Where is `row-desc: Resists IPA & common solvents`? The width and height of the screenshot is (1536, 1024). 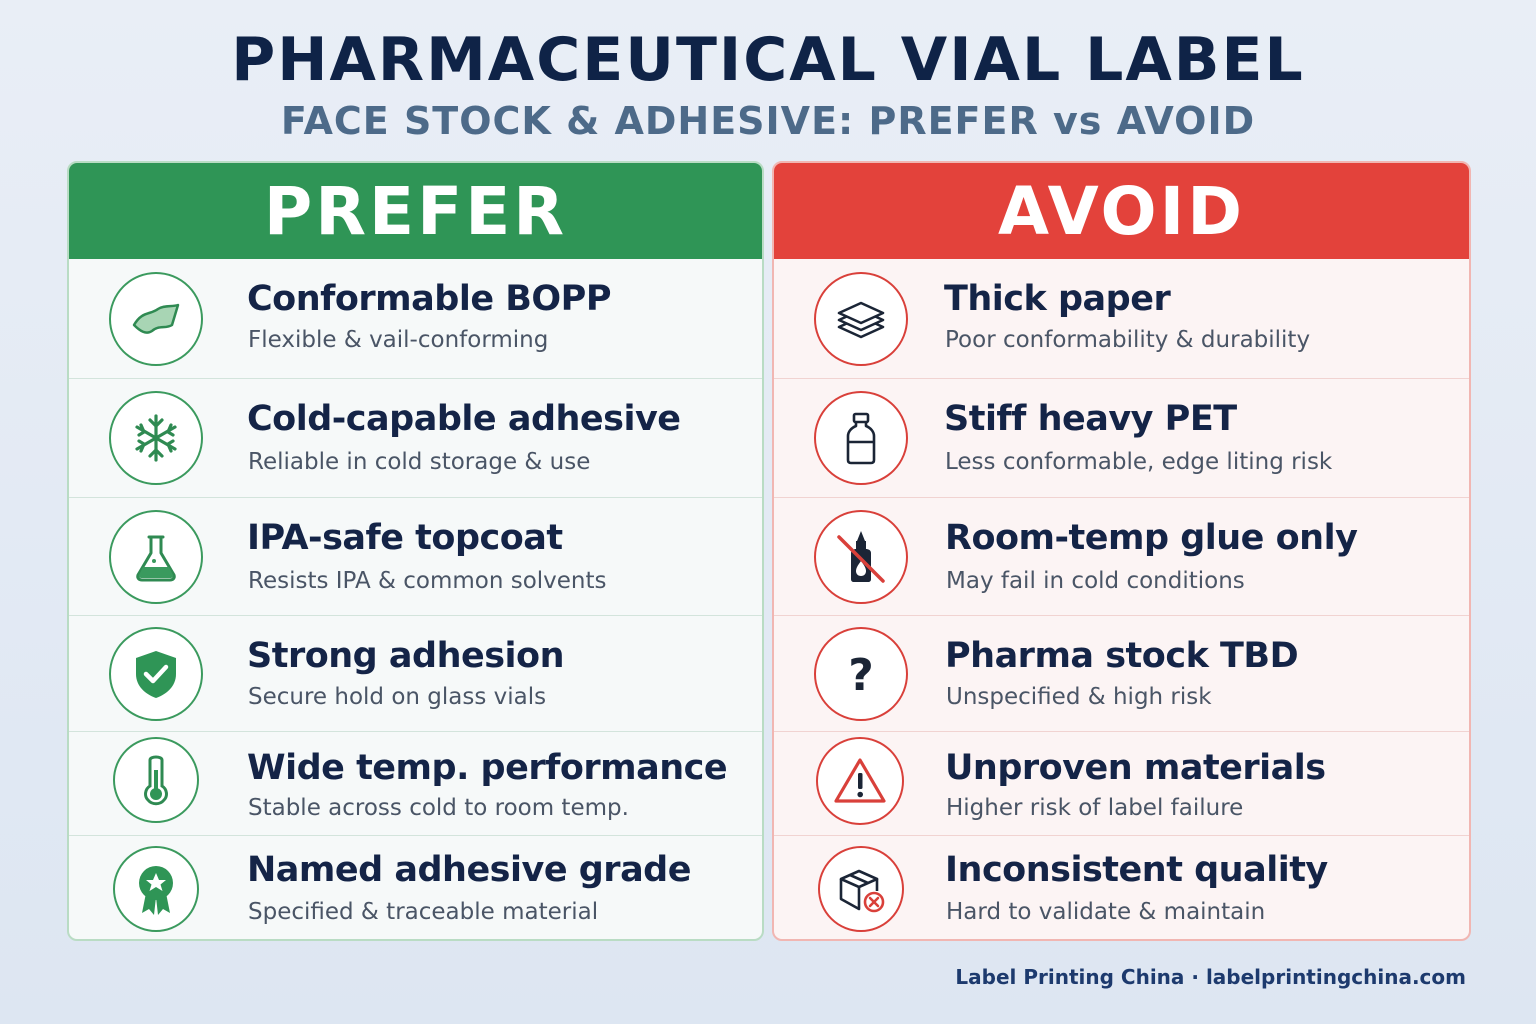
row-desc: Resists IPA & common solvents is located at coordinates (427, 581).